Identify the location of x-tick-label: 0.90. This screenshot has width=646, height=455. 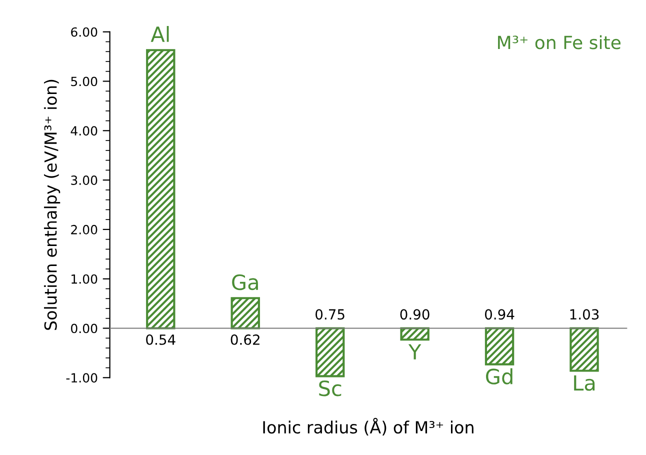
(415, 314).